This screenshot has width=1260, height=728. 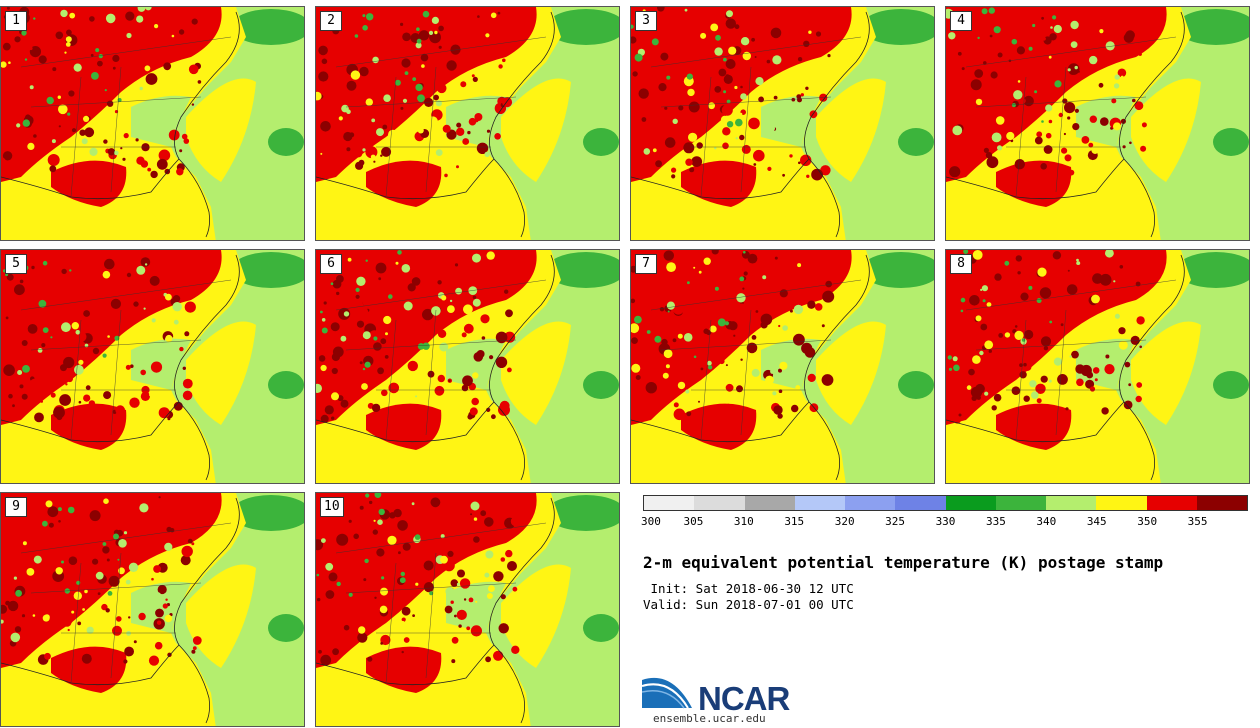 I want to click on colorbar, so click(x=945, y=503).